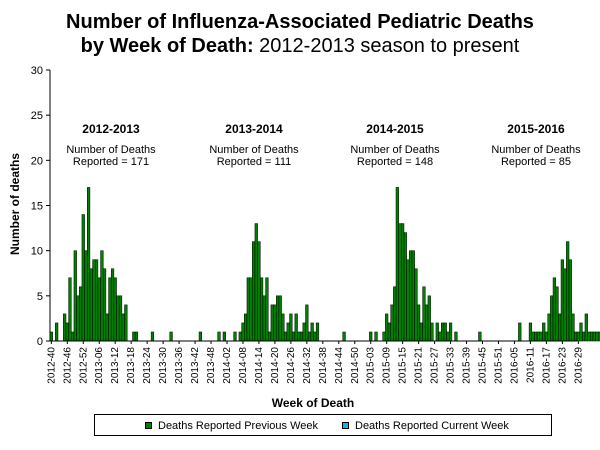  What do you see at coordinates (211, 365) in the screenshot?
I see `x-tick-label: 2013-48` at bounding box center [211, 365].